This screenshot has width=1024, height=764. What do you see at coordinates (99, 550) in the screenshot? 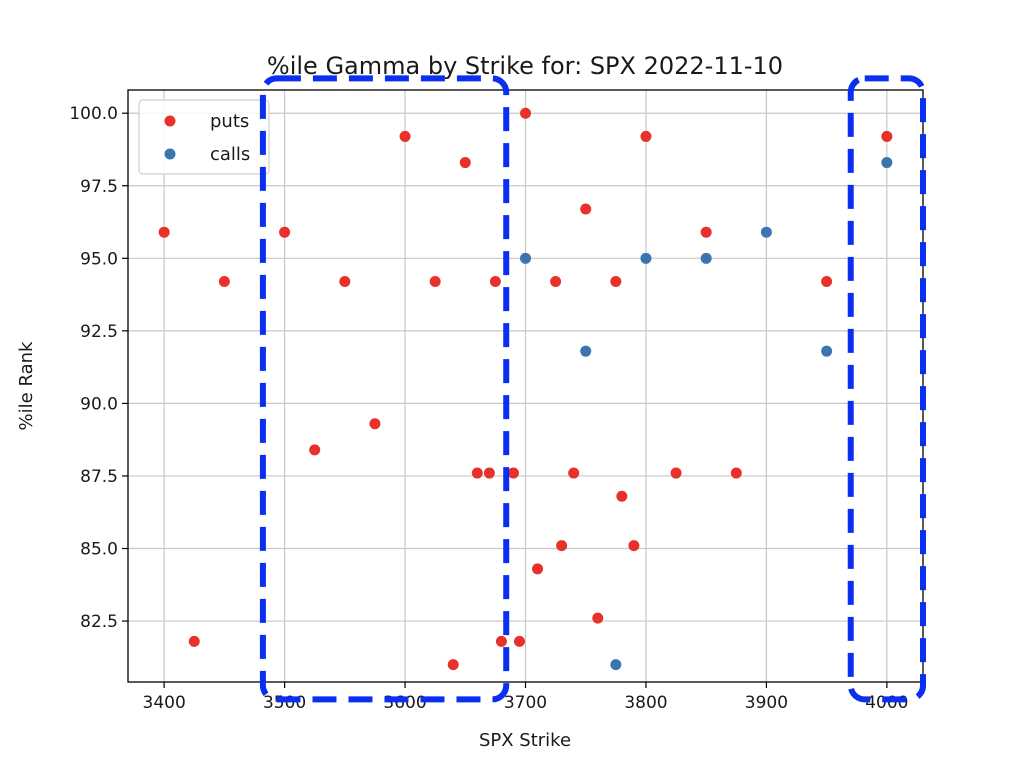
I see `y-tick-label: 85.0` at bounding box center [99, 550].